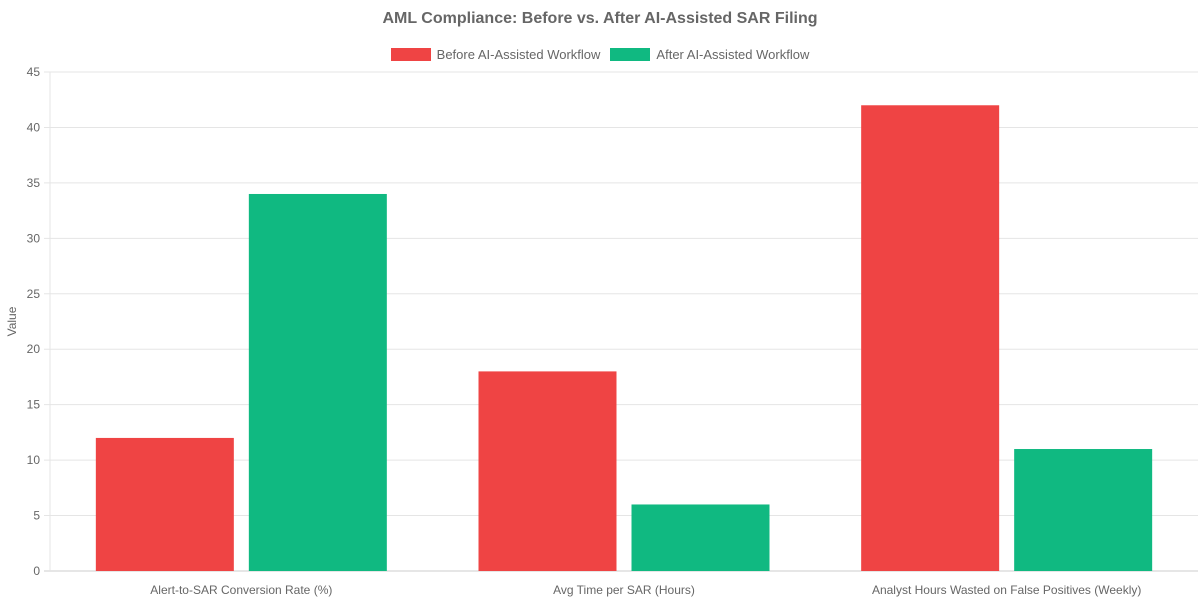 Image resolution: width=1200 pixels, height=600 pixels. I want to click on y-tick-label: 15, so click(34, 405).